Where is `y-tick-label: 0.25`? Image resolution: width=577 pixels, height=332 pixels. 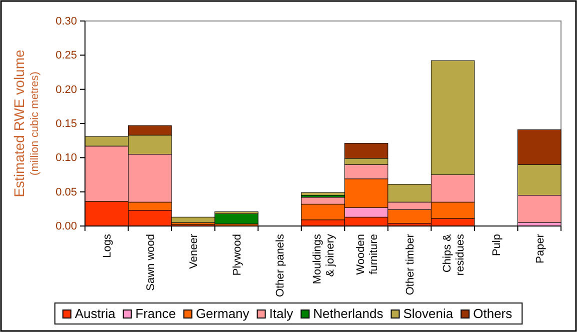 y-tick-label: 0.25 is located at coordinates (66, 56).